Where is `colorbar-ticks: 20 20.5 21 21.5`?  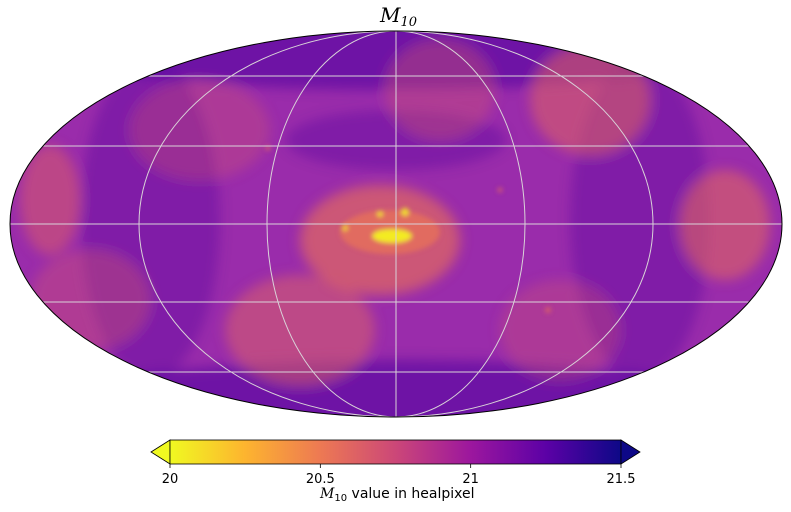 colorbar-ticks: 20 20.5 21 21.5 is located at coordinates (399, 475).